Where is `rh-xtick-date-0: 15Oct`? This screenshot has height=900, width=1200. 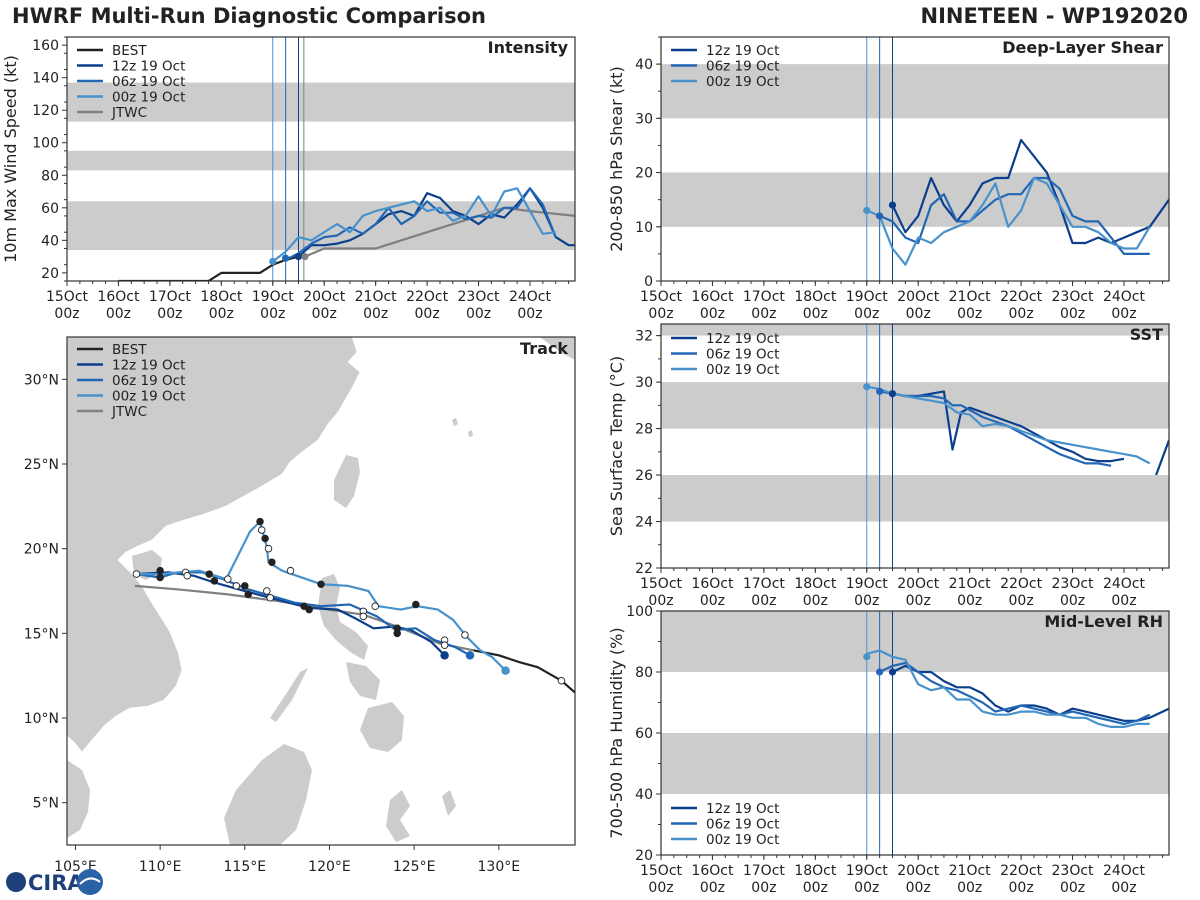 rh-xtick-date-0: 15Oct is located at coordinates (661, 871).